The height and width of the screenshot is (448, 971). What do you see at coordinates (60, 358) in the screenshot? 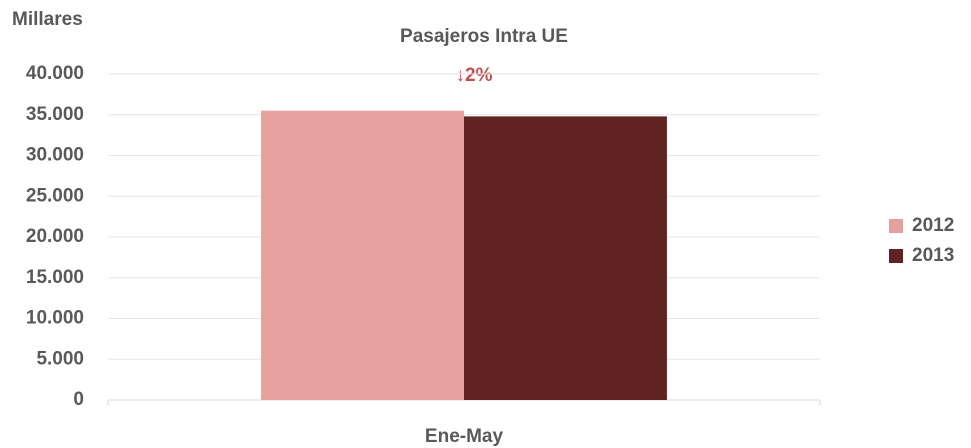
I see `y-tick-label: 5.000` at bounding box center [60, 358].